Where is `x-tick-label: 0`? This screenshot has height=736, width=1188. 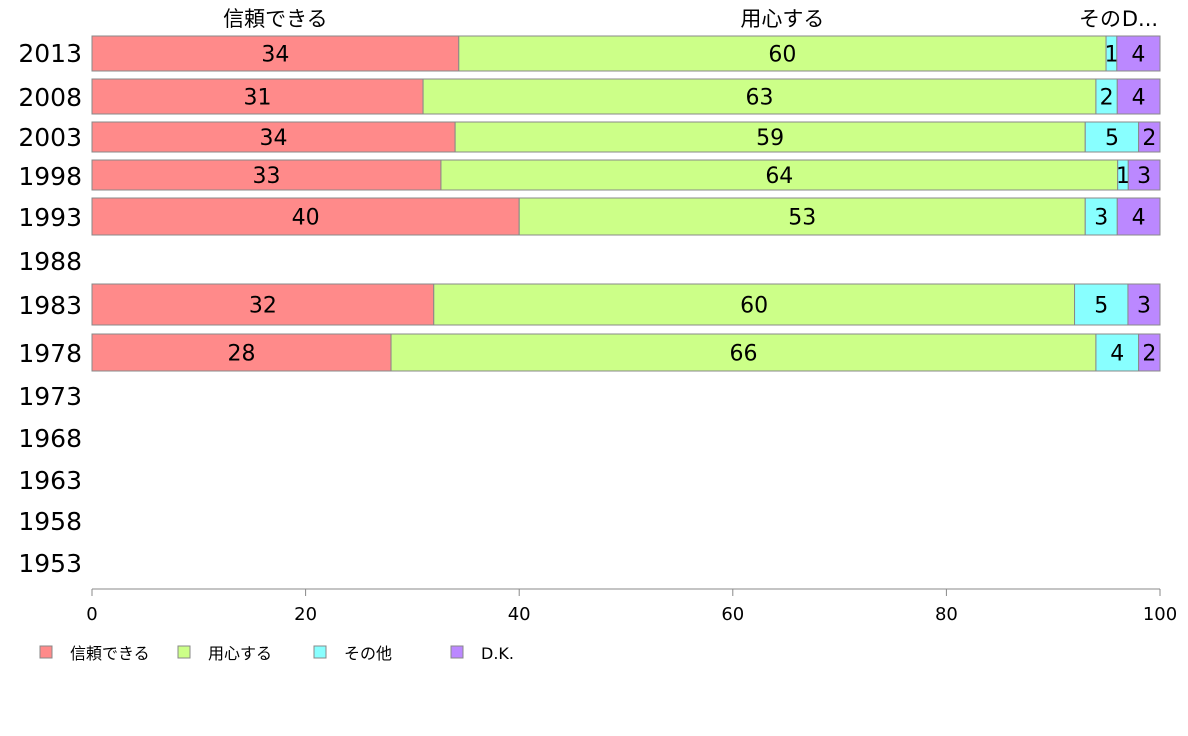
x-tick-label: 0 is located at coordinates (91, 614).